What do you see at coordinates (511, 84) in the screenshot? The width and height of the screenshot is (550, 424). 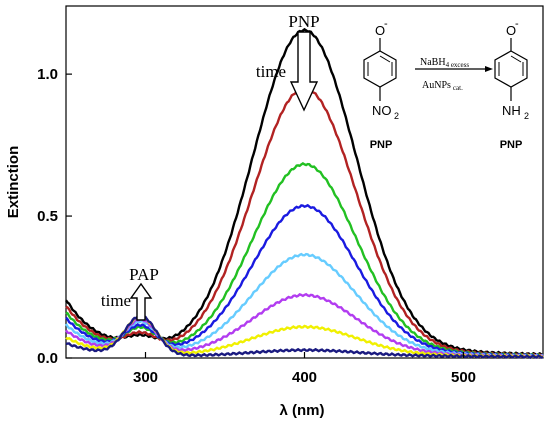 I see `product-molecule: O - NH 2 PNP` at bounding box center [511, 84].